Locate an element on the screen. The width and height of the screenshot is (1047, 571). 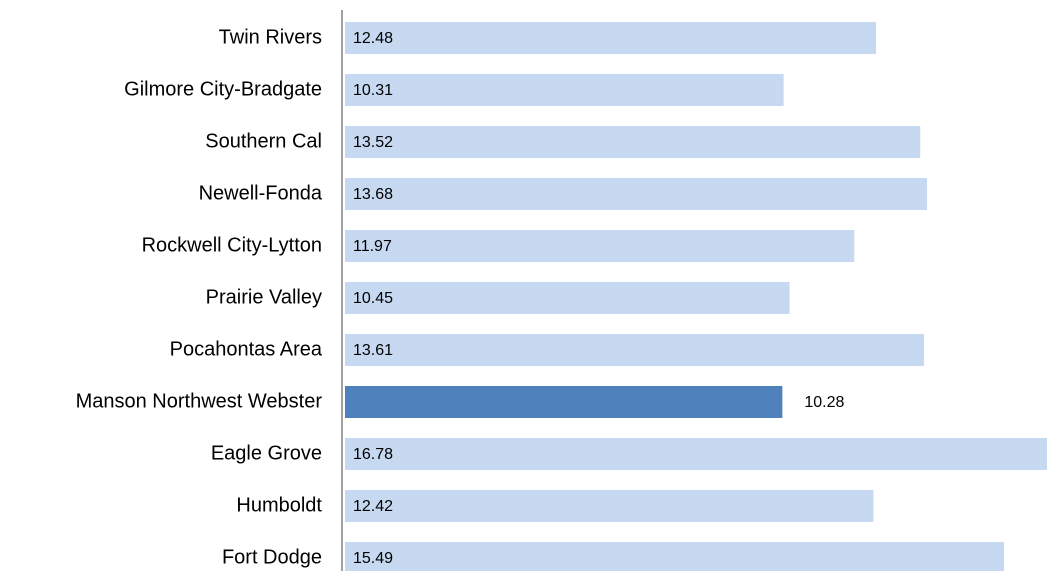
category-label: Manson Northwest Webster is located at coordinates (199, 401).